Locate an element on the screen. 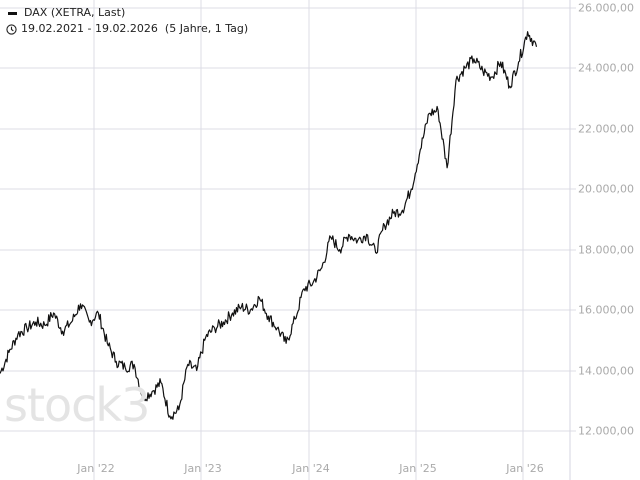 This screenshot has height=480, width=640. series-color-swatch-icon is located at coordinates (12, 13).